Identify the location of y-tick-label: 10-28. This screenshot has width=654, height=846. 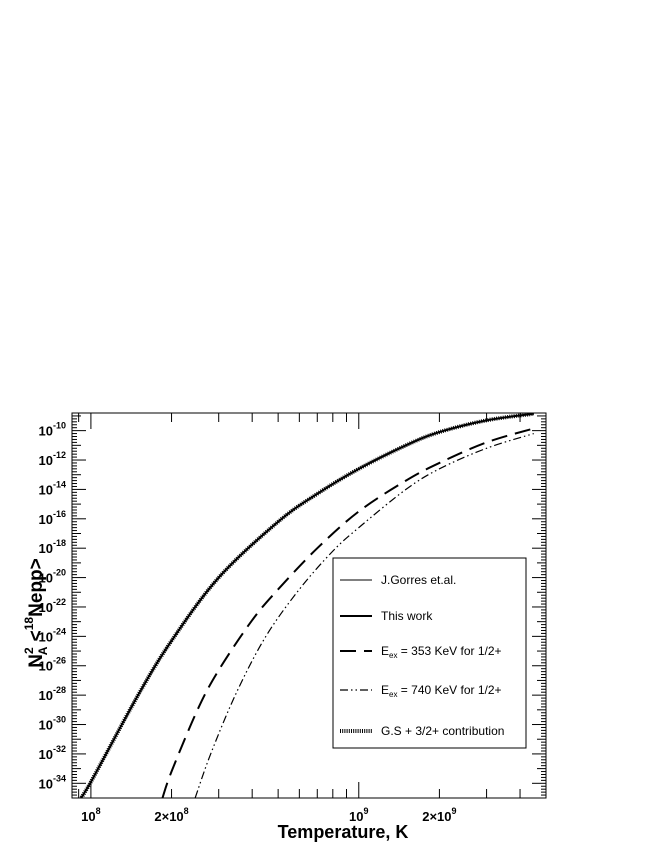
(52, 694).